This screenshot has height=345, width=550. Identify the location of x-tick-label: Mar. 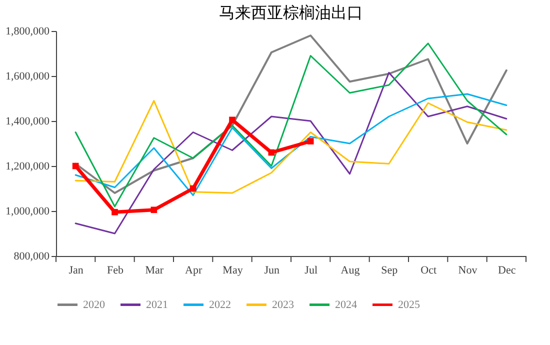
(154, 270).